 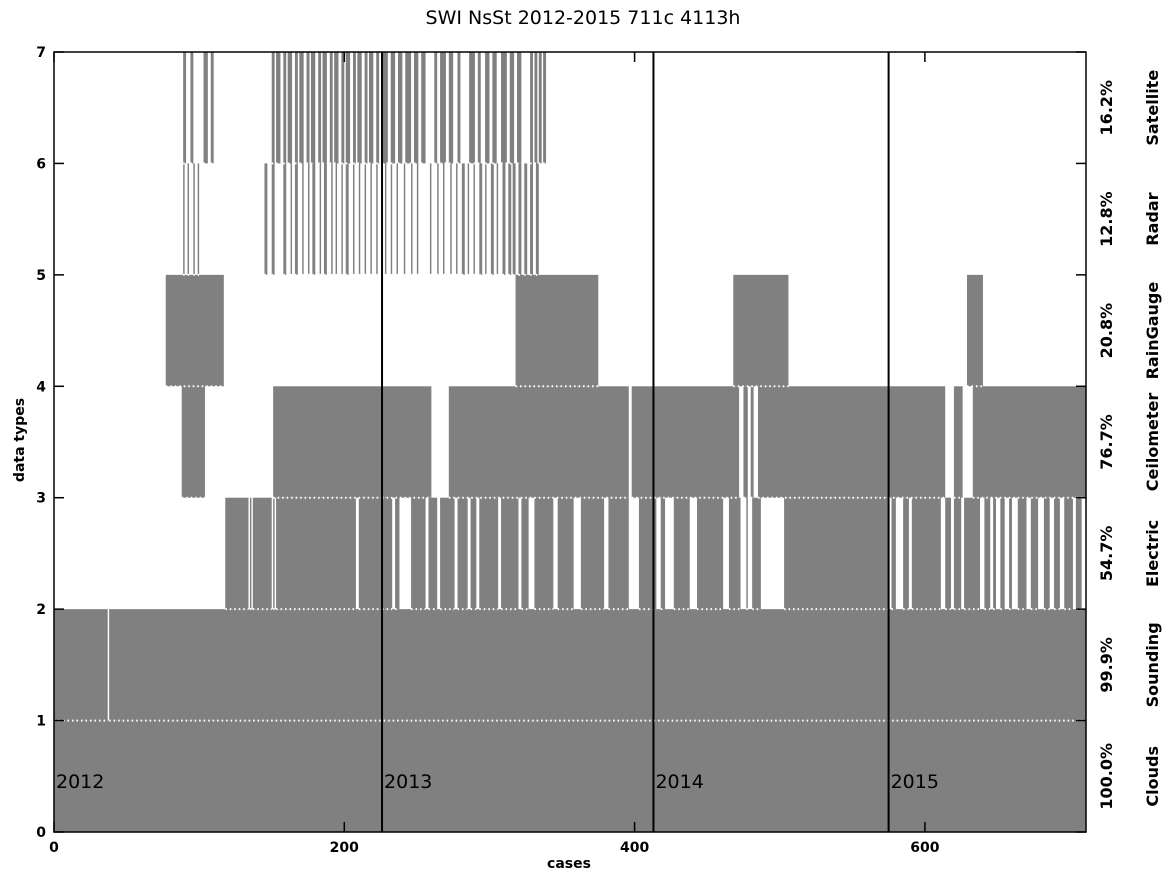 What do you see at coordinates (1106, 331) in the screenshot?
I see `row-percent-raingauge: 20.8%` at bounding box center [1106, 331].